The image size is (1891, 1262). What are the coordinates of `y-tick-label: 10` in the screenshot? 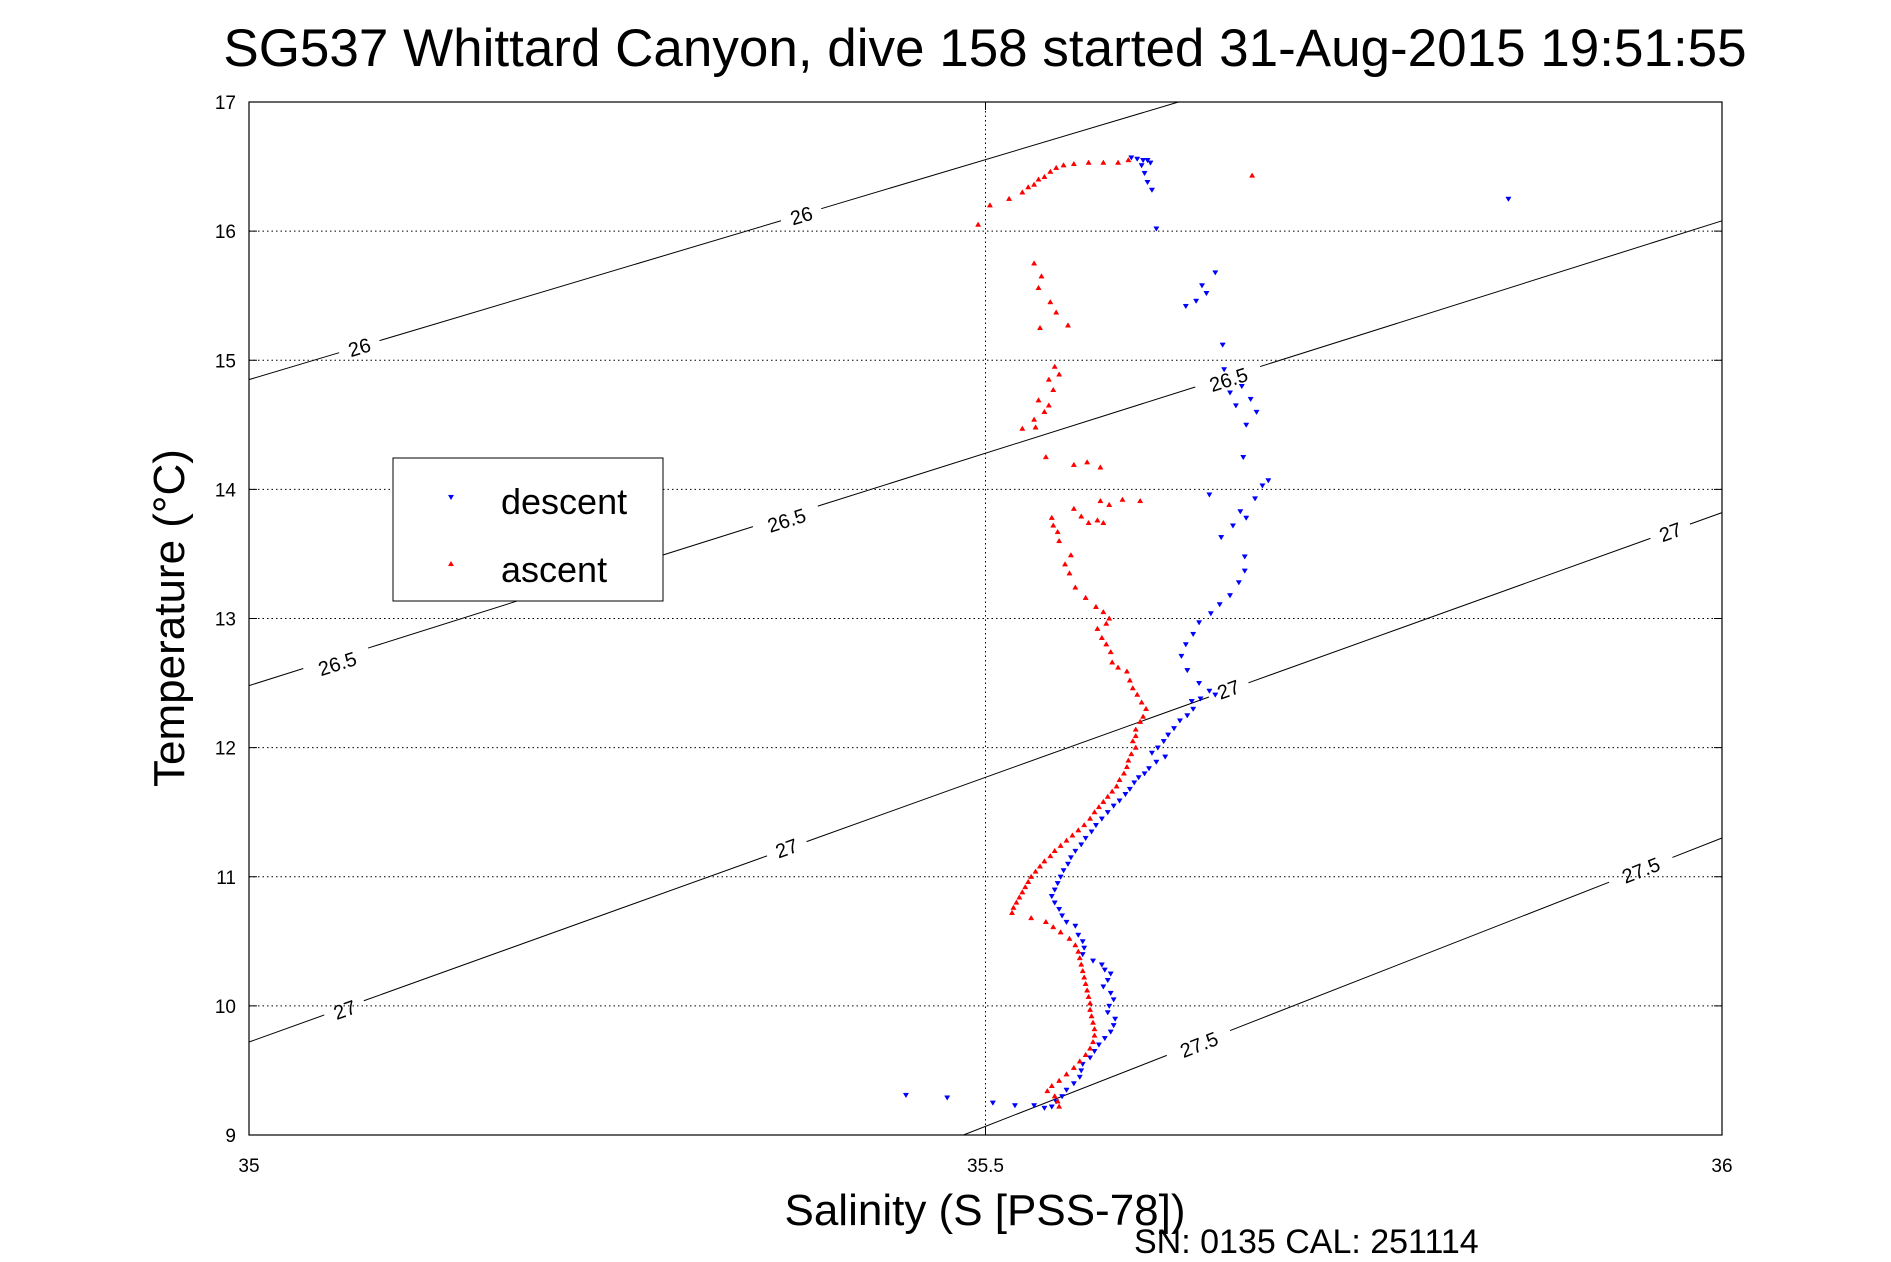 It's located at (225, 1007).